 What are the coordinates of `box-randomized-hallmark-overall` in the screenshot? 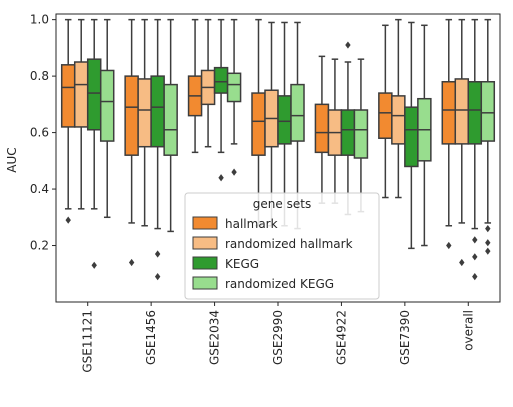 It's located at (462, 142).